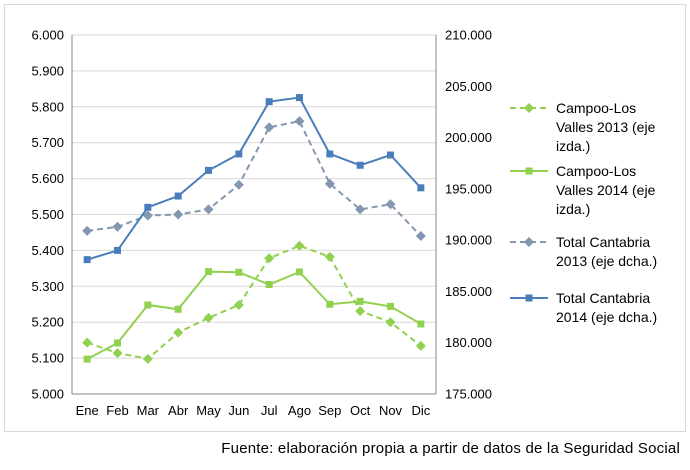  I want to click on x-tick-label: Ene, so click(87, 410).